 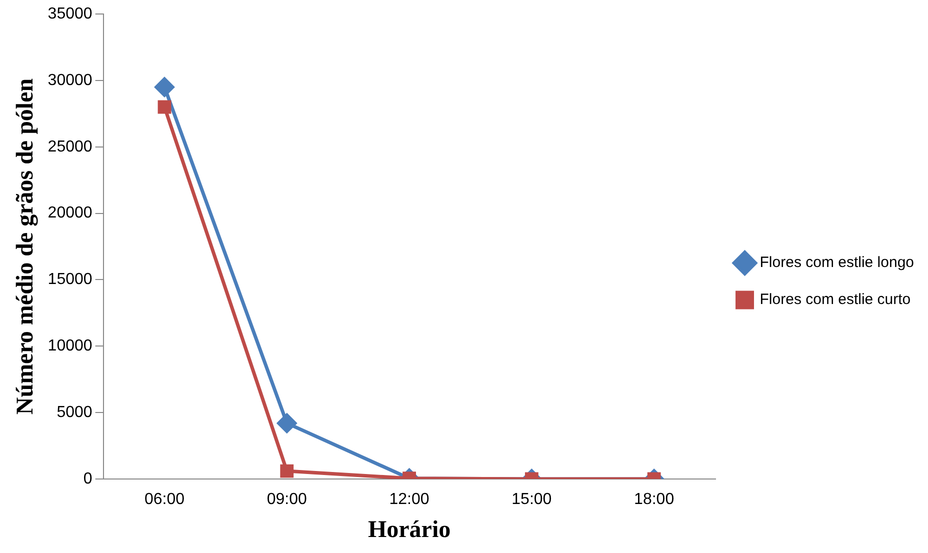 I want to click on y-tick-label: 15000, so click(x=70, y=279).